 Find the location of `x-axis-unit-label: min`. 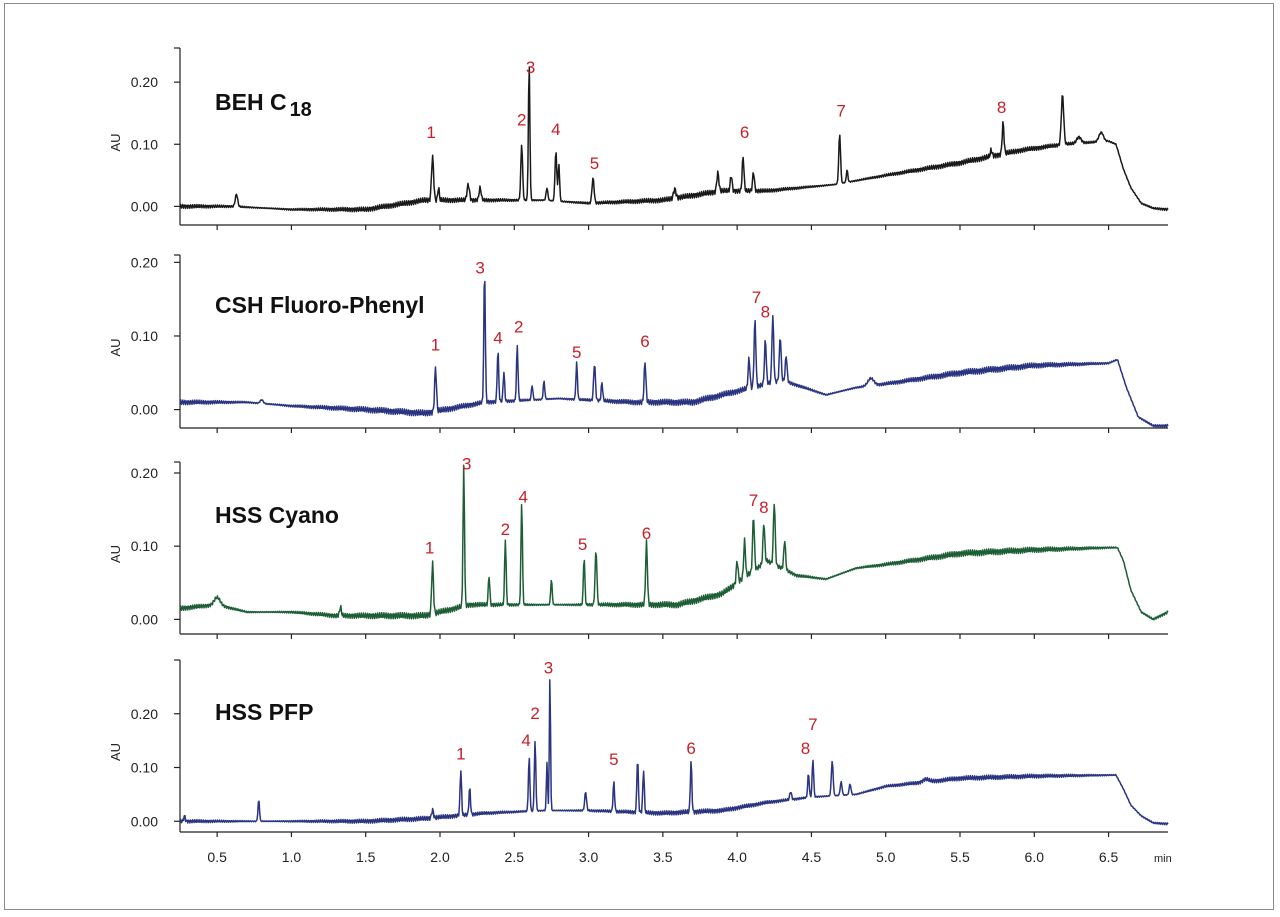

x-axis-unit-label: min is located at coordinates (1163, 859).